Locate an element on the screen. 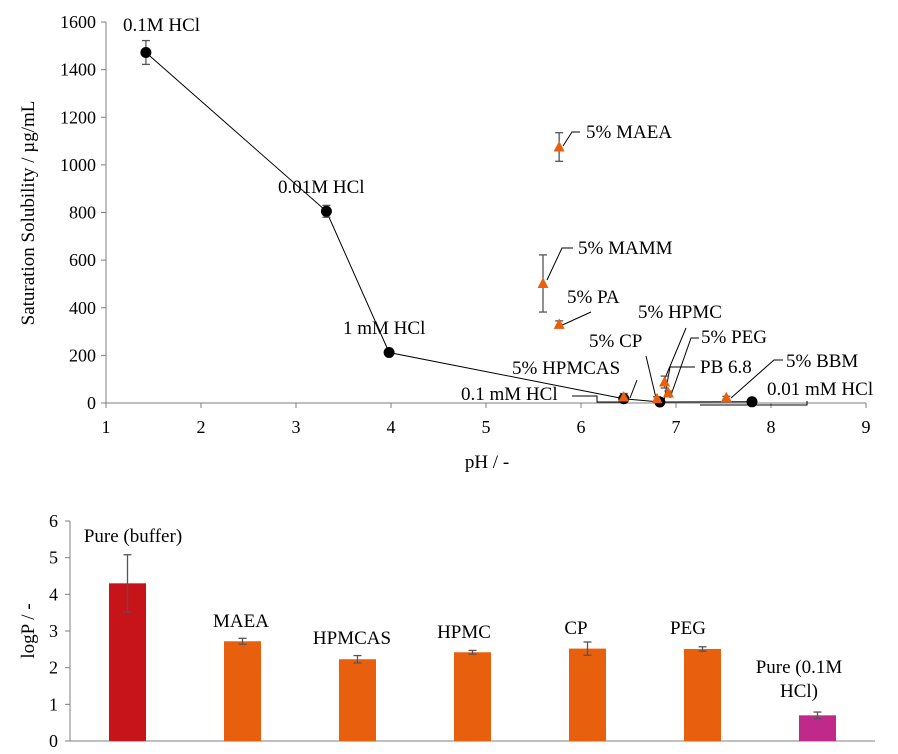  scatter-x-axis-title: pH / - is located at coordinates (487, 462).